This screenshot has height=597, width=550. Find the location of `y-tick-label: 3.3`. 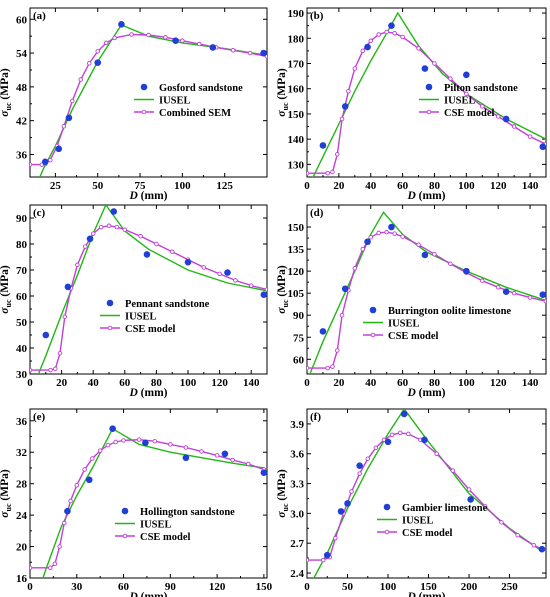

y-tick-label: 3.3 is located at coordinates (297, 485).